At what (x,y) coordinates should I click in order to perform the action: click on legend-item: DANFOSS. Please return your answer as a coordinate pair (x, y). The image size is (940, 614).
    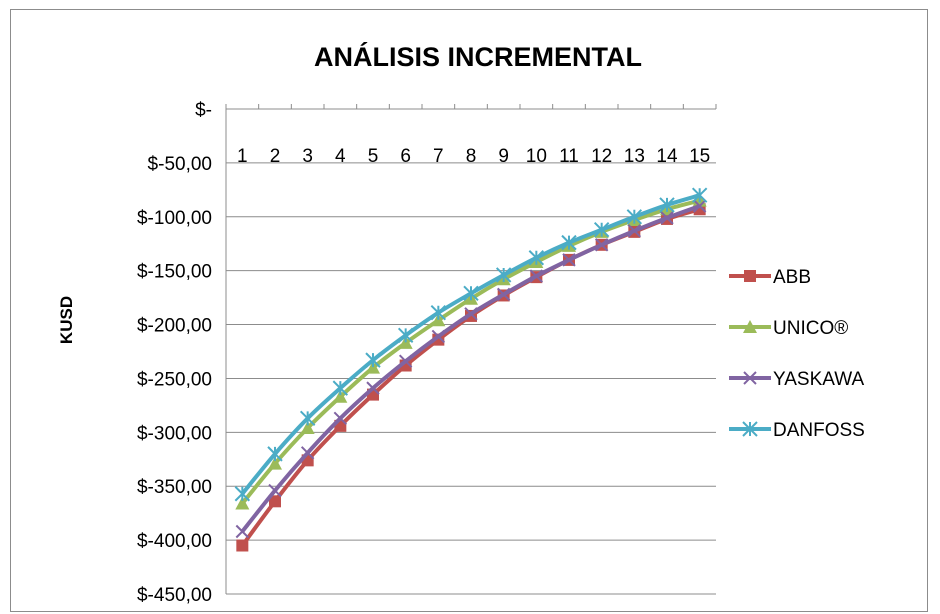
    Looking at the image, I should click on (797, 430).